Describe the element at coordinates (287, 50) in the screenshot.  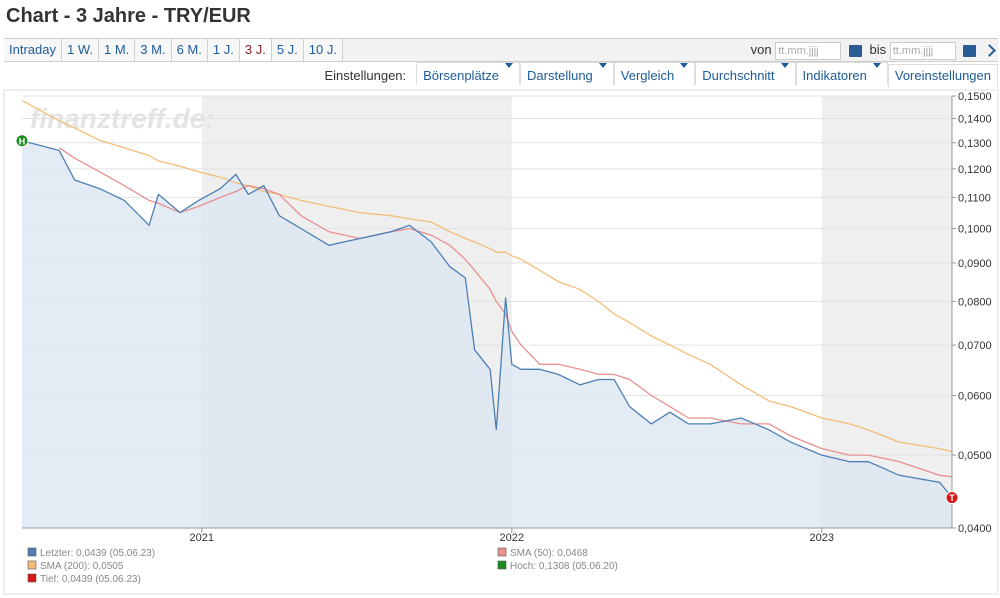
I see `tab: 5 J.` at that location.